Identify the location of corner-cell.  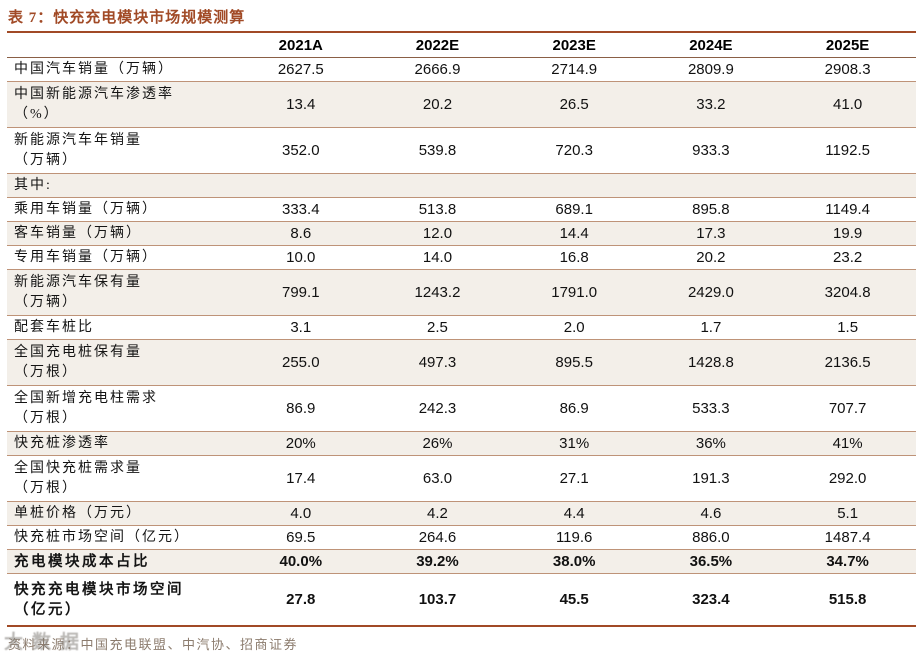
(120, 45).